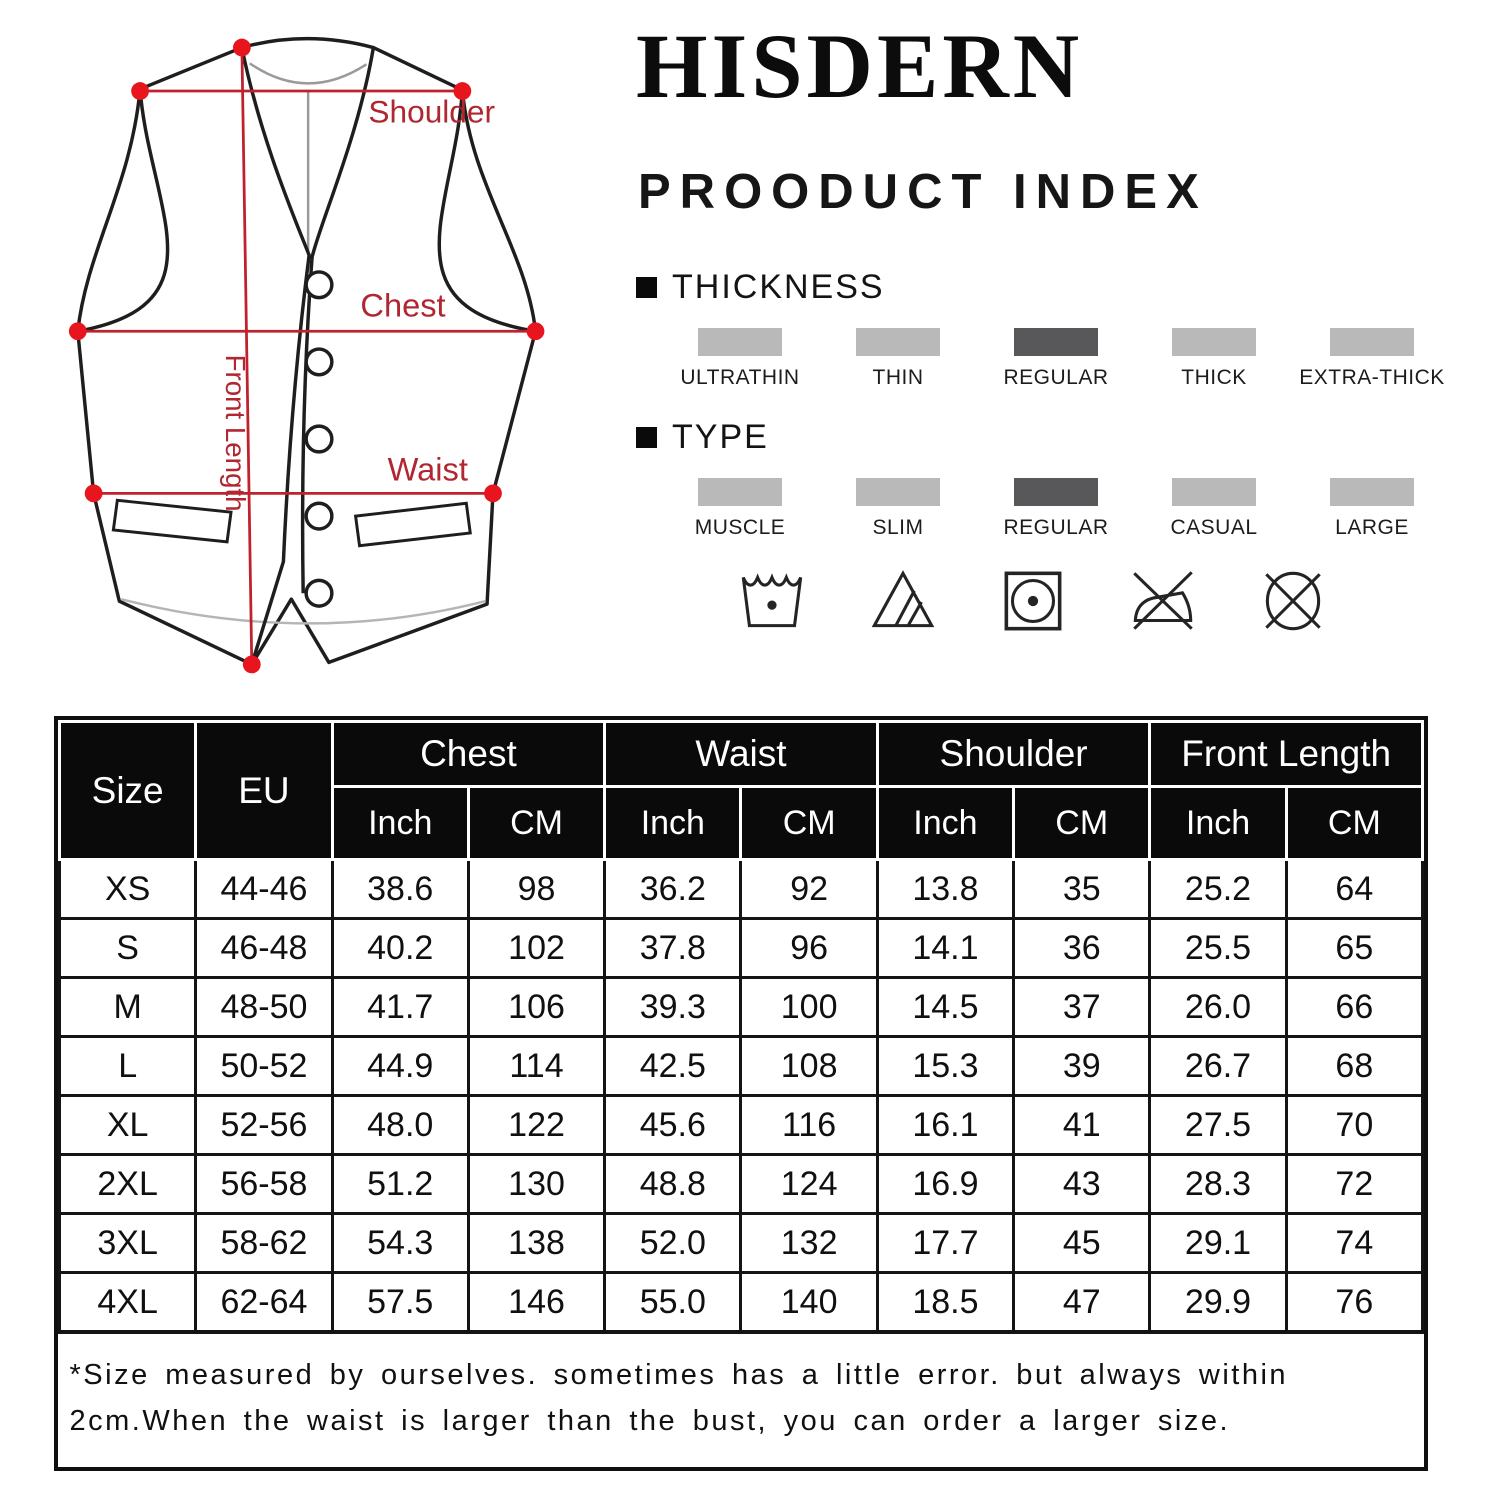  What do you see at coordinates (1354, 948) in the screenshot?
I see `cell-length-cm: 65` at bounding box center [1354, 948].